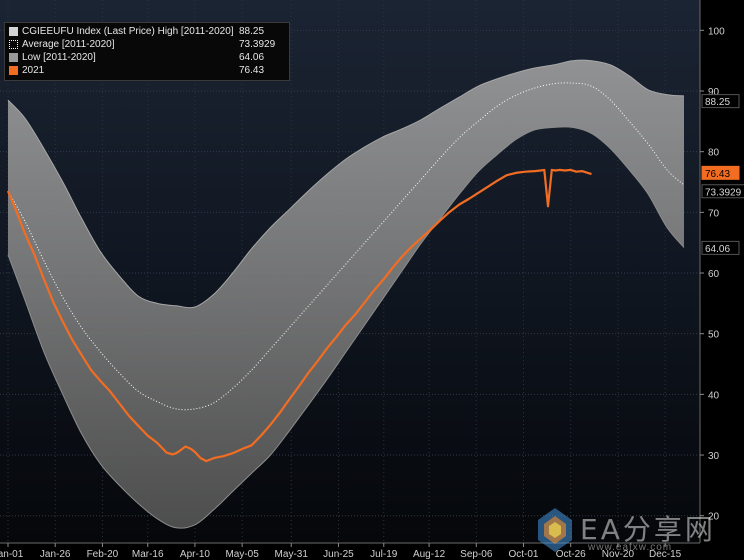 The height and width of the screenshot is (560, 744). I want to click on y-tick-label: 50, so click(714, 335).